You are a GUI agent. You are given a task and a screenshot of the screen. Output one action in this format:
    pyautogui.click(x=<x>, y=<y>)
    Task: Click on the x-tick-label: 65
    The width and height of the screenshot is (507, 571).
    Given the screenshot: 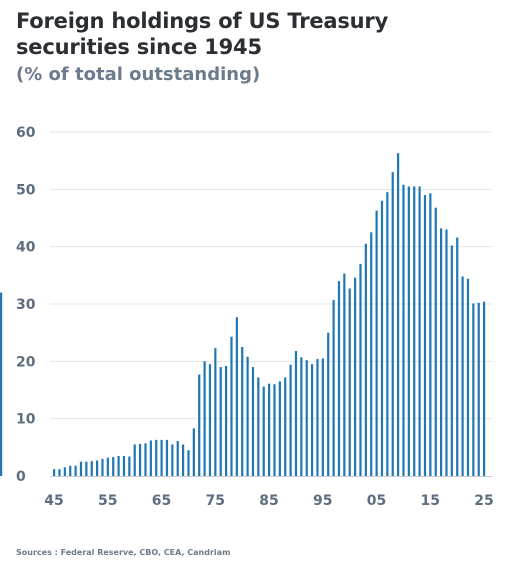 What is the action you would take?
    pyautogui.click(x=161, y=501)
    